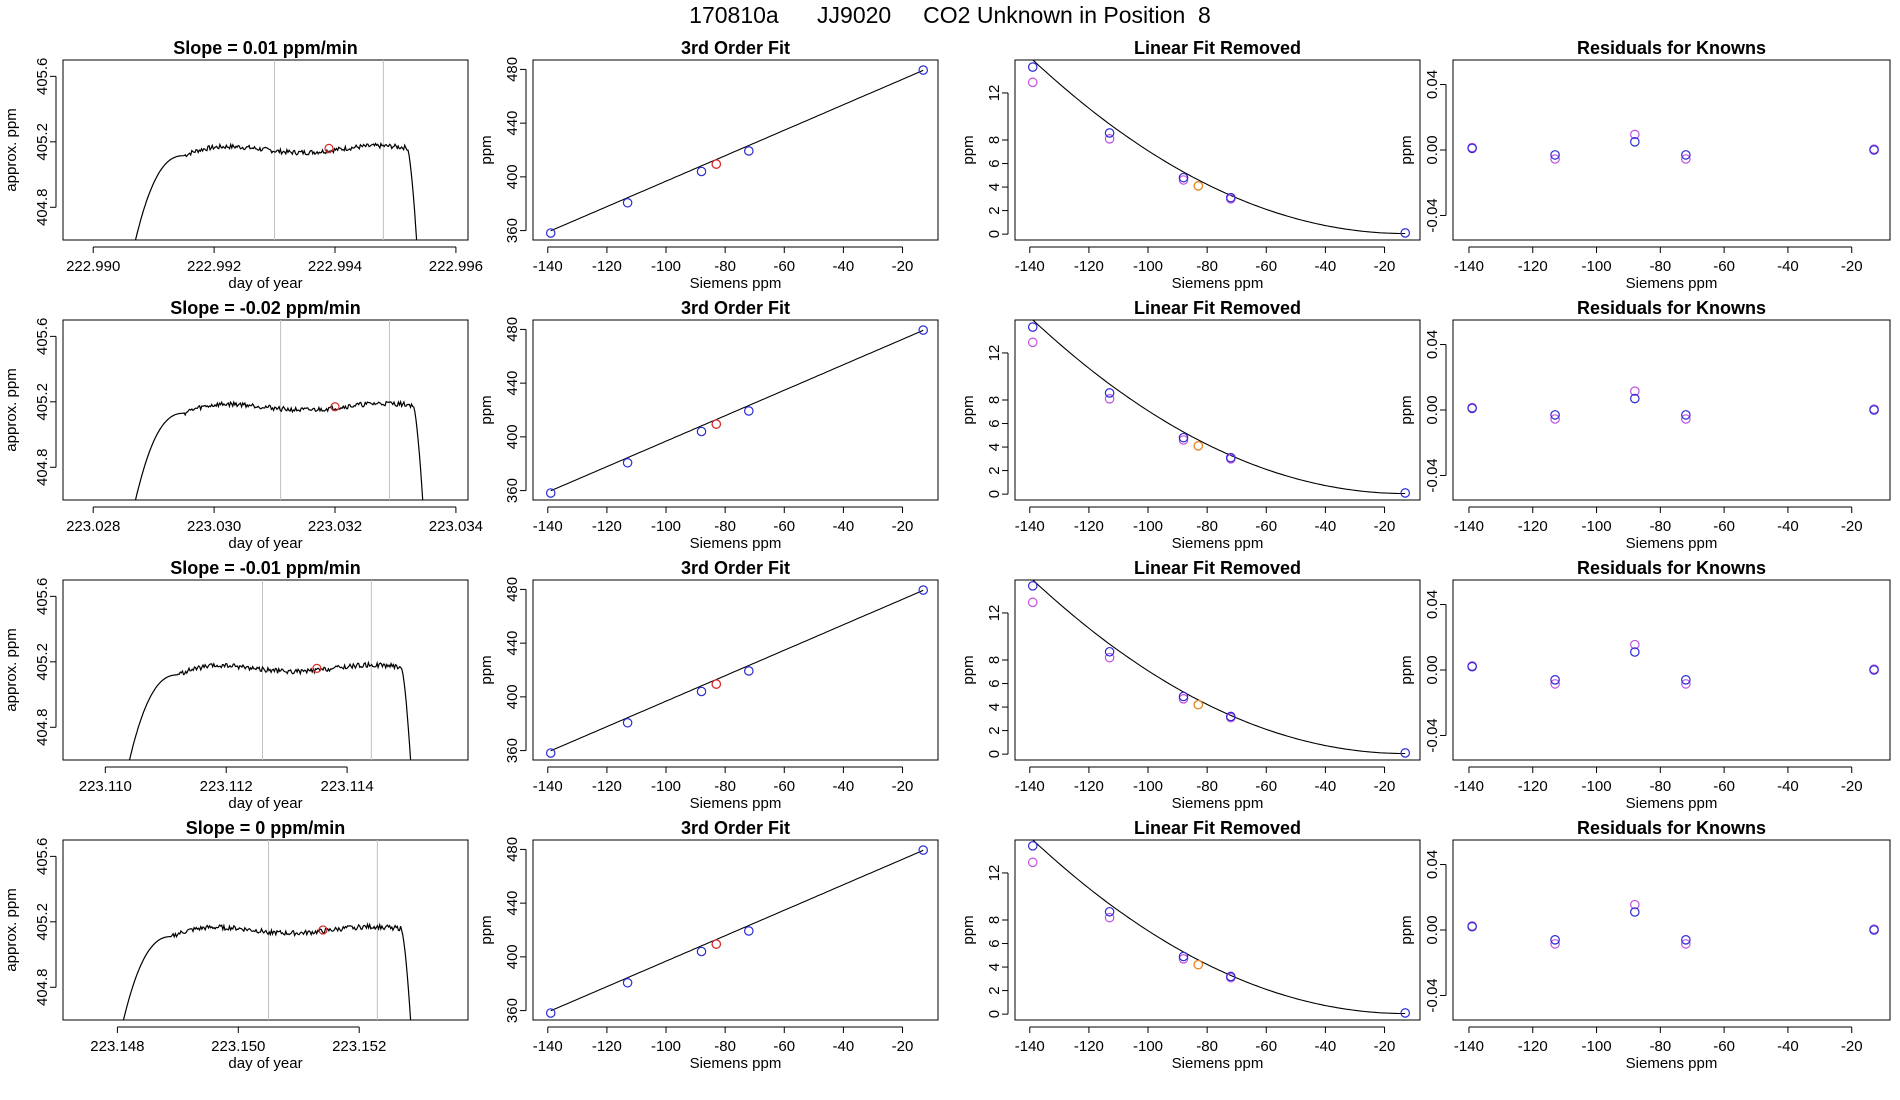  What do you see at coordinates (42, 987) in the screenshot?
I see `y-tick-label: 404.8` at bounding box center [42, 987].